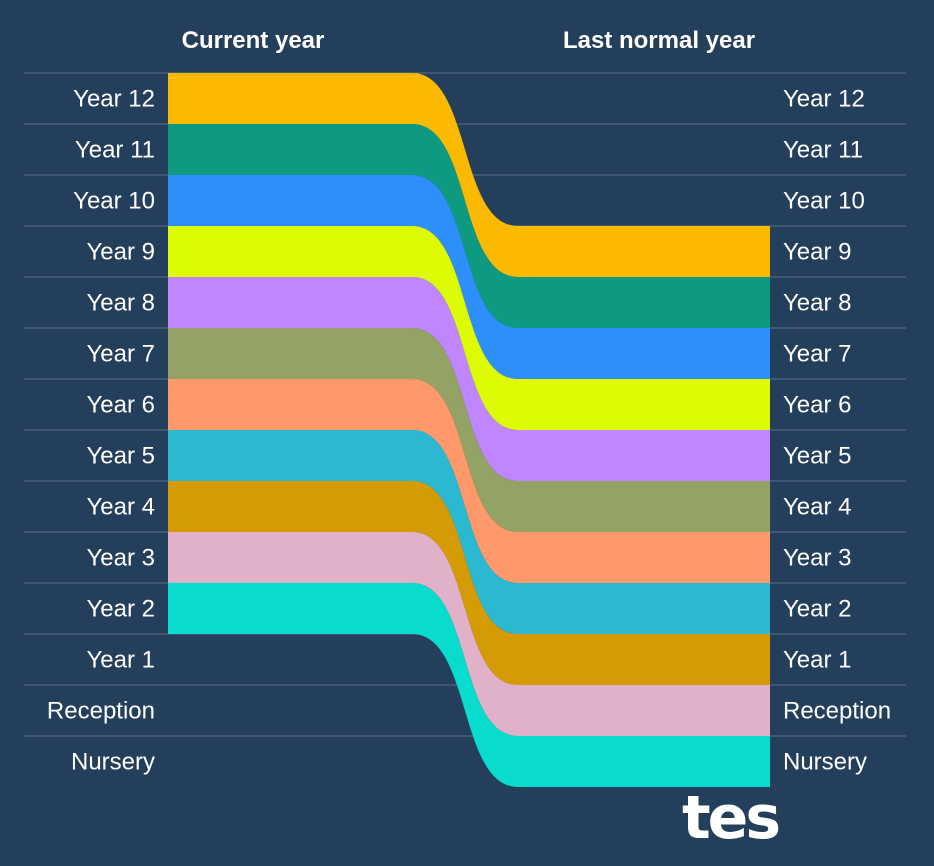 This screenshot has width=934, height=866. Describe the element at coordinates (120, 609) in the screenshot. I see `left-label: Year 2` at that location.